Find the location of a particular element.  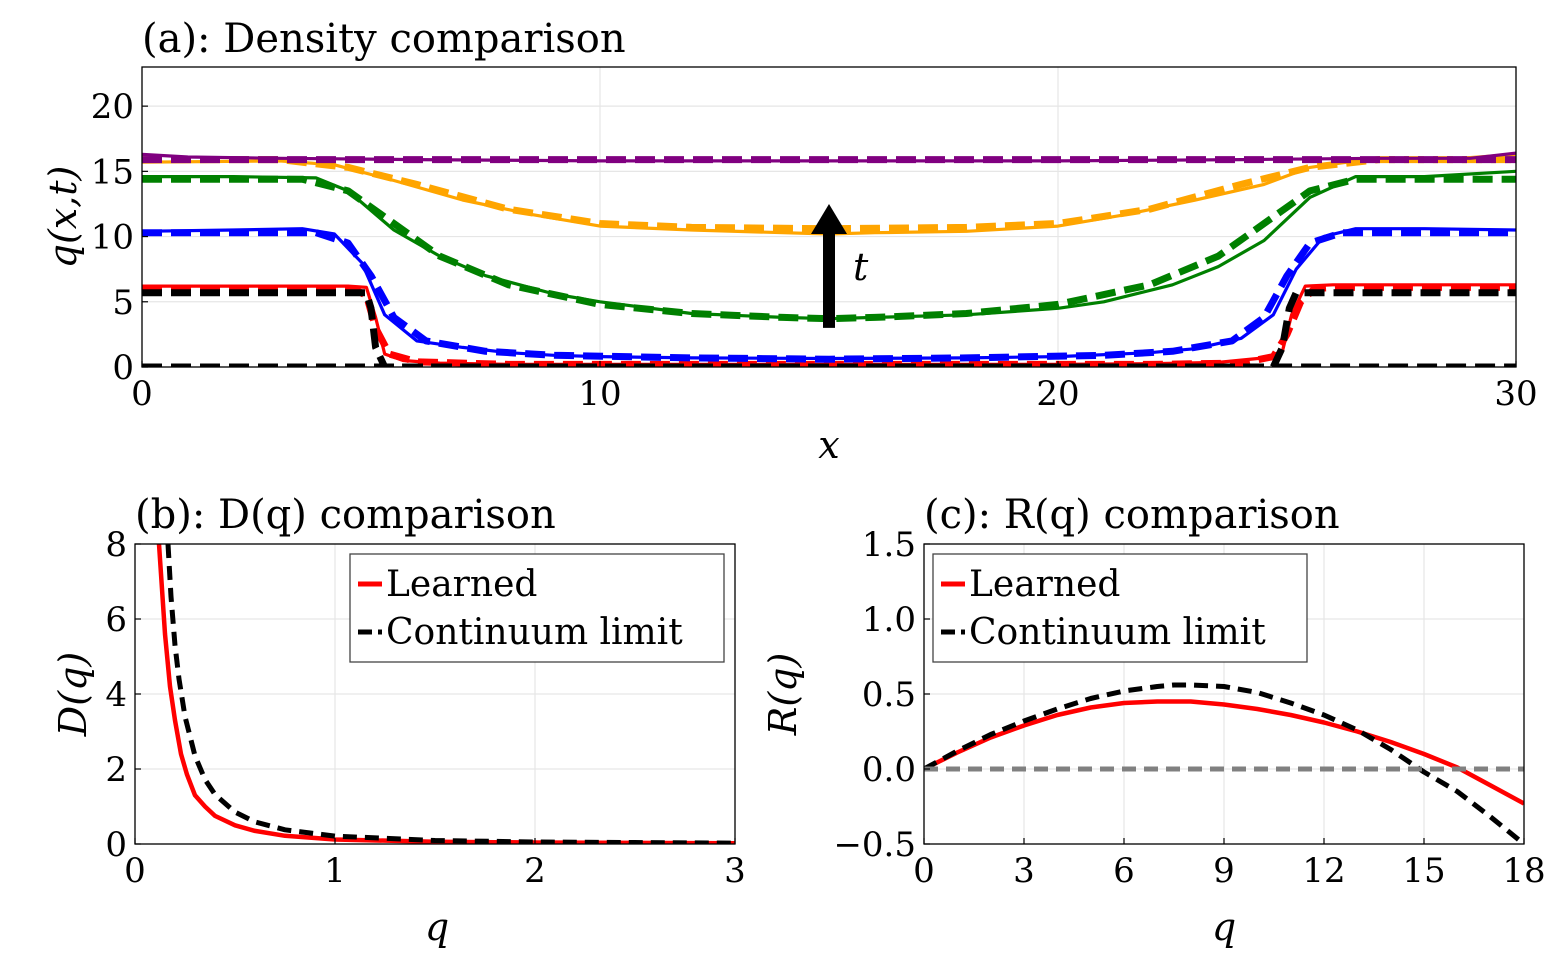

series-line-c008000-dashed is located at coordinates (829, 249).